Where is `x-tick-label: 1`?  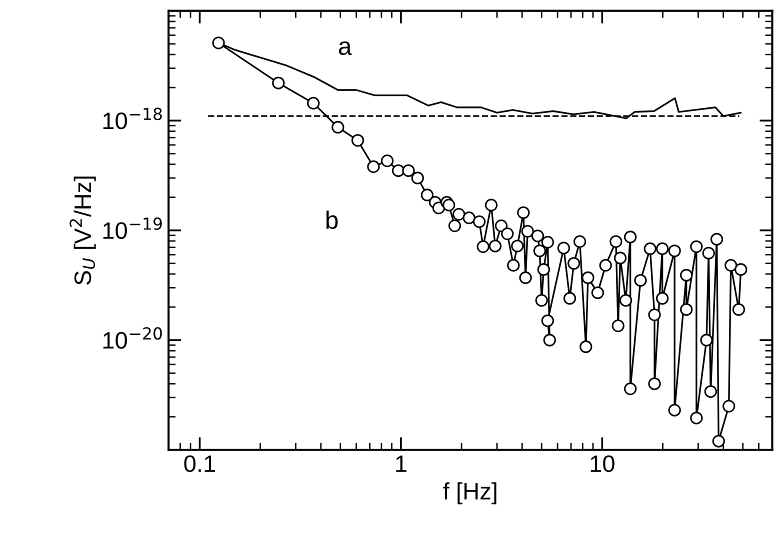
x-tick-label: 1 is located at coordinates (401, 464).